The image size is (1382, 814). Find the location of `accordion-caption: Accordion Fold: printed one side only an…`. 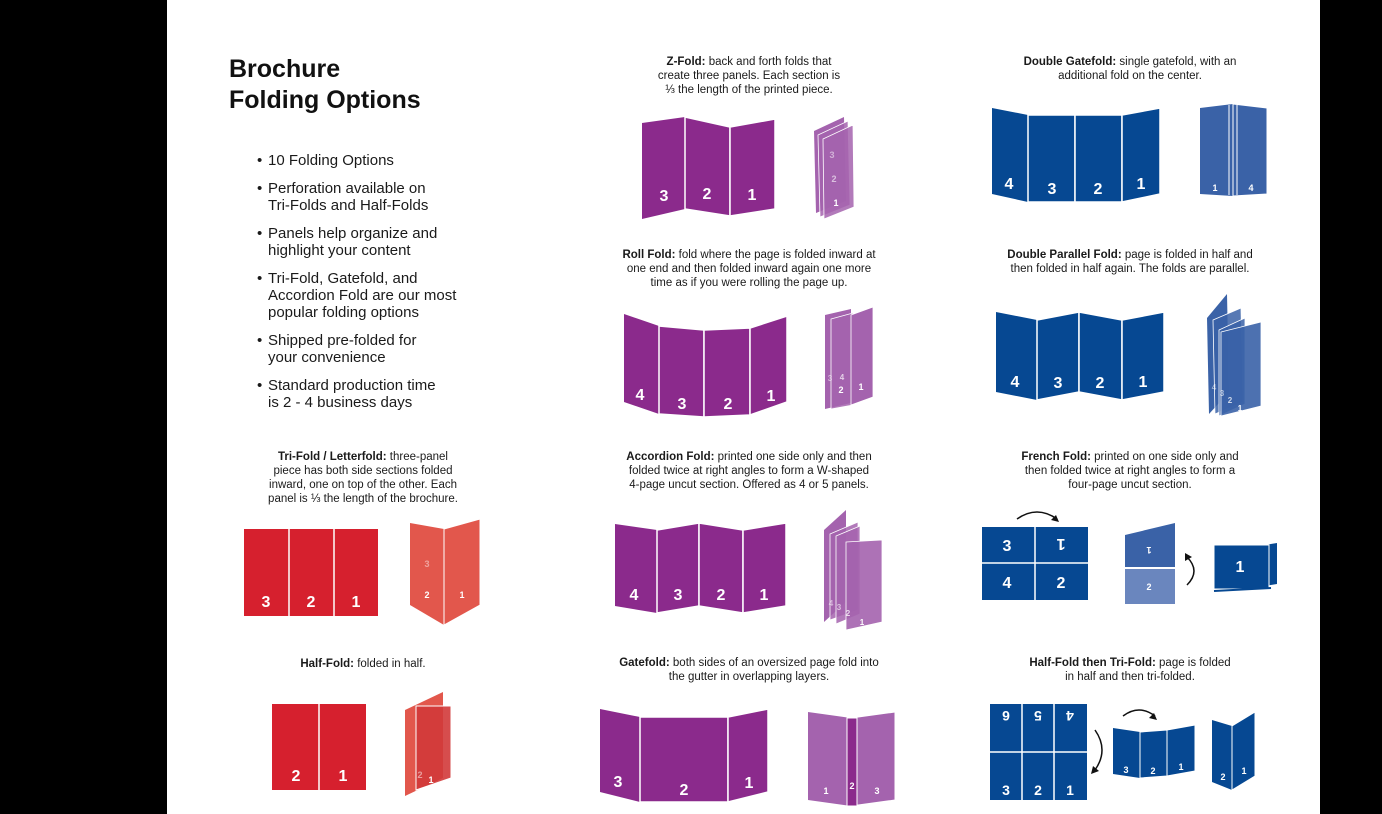

accordion-caption: Accordion Fold: printed one side only an… is located at coordinates (749, 471).